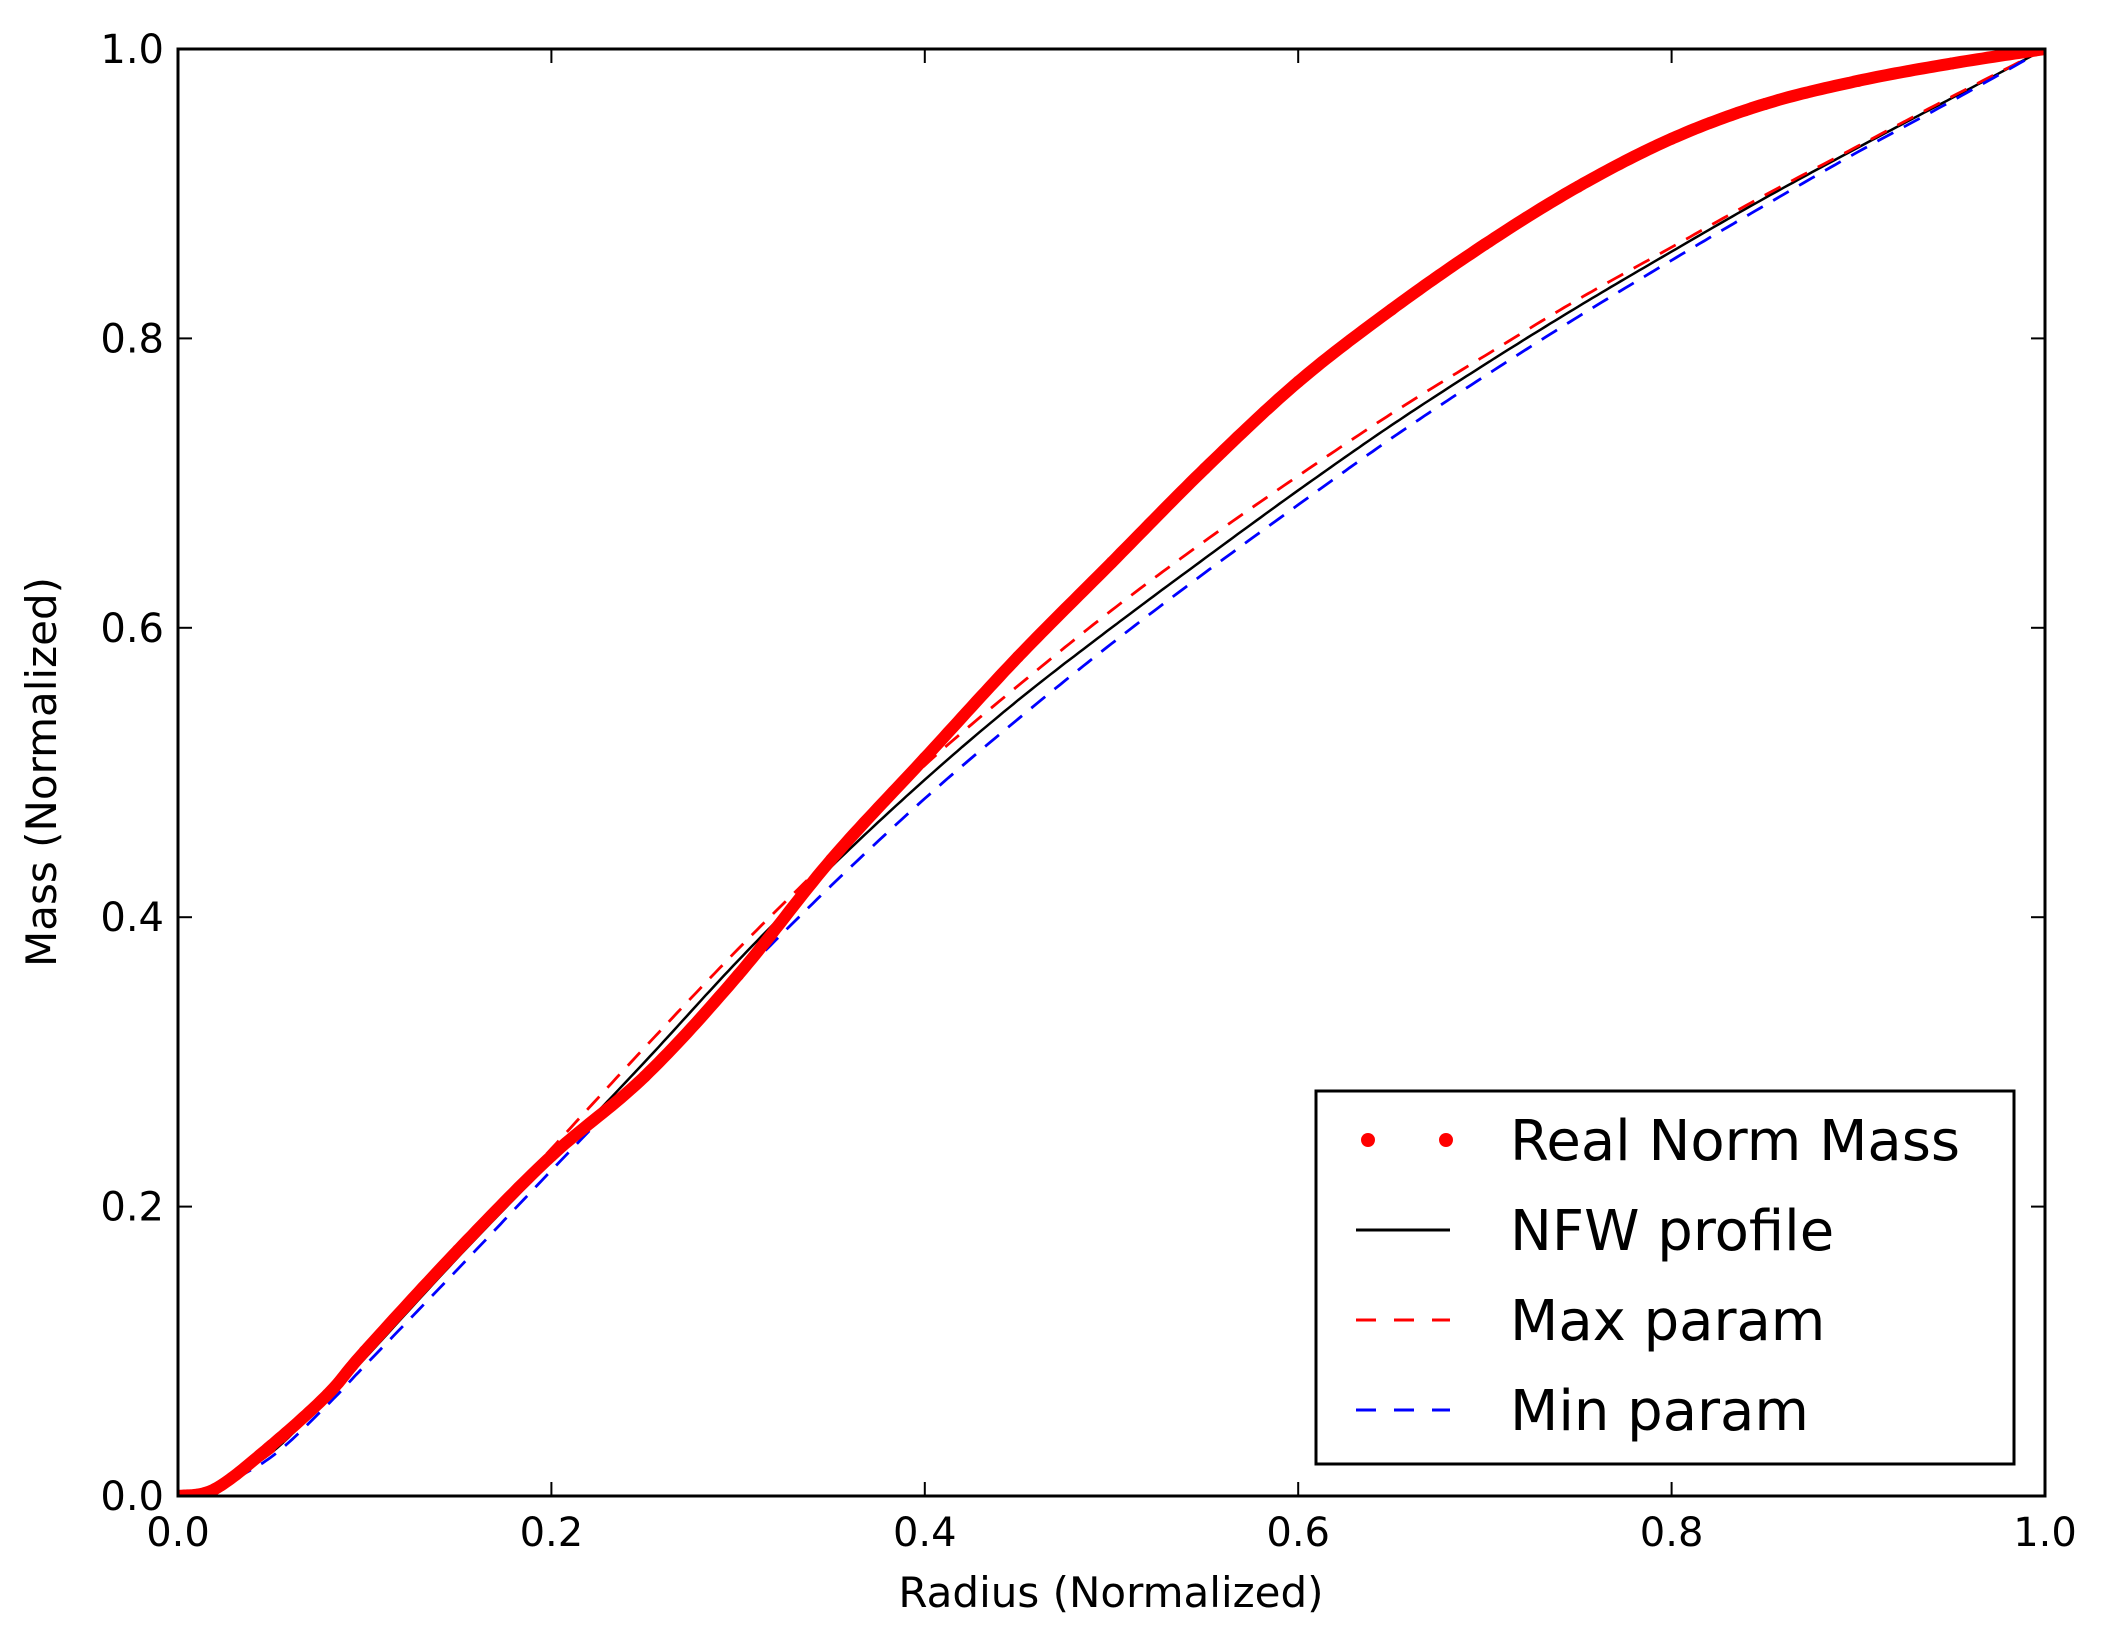  Describe the element at coordinates (41, 772) in the screenshot. I see `y-axis-label: Mass (Normalized)` at that location.